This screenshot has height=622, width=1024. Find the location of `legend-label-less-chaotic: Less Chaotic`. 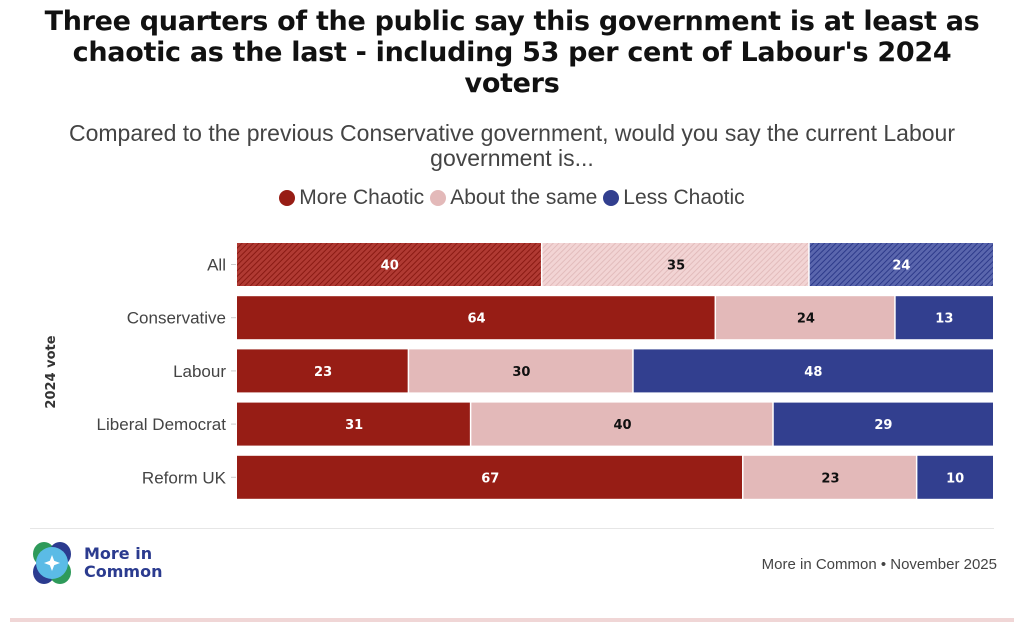

legend-label-less-chaotic: Less Chaotic is located at coordinates (684, 197).